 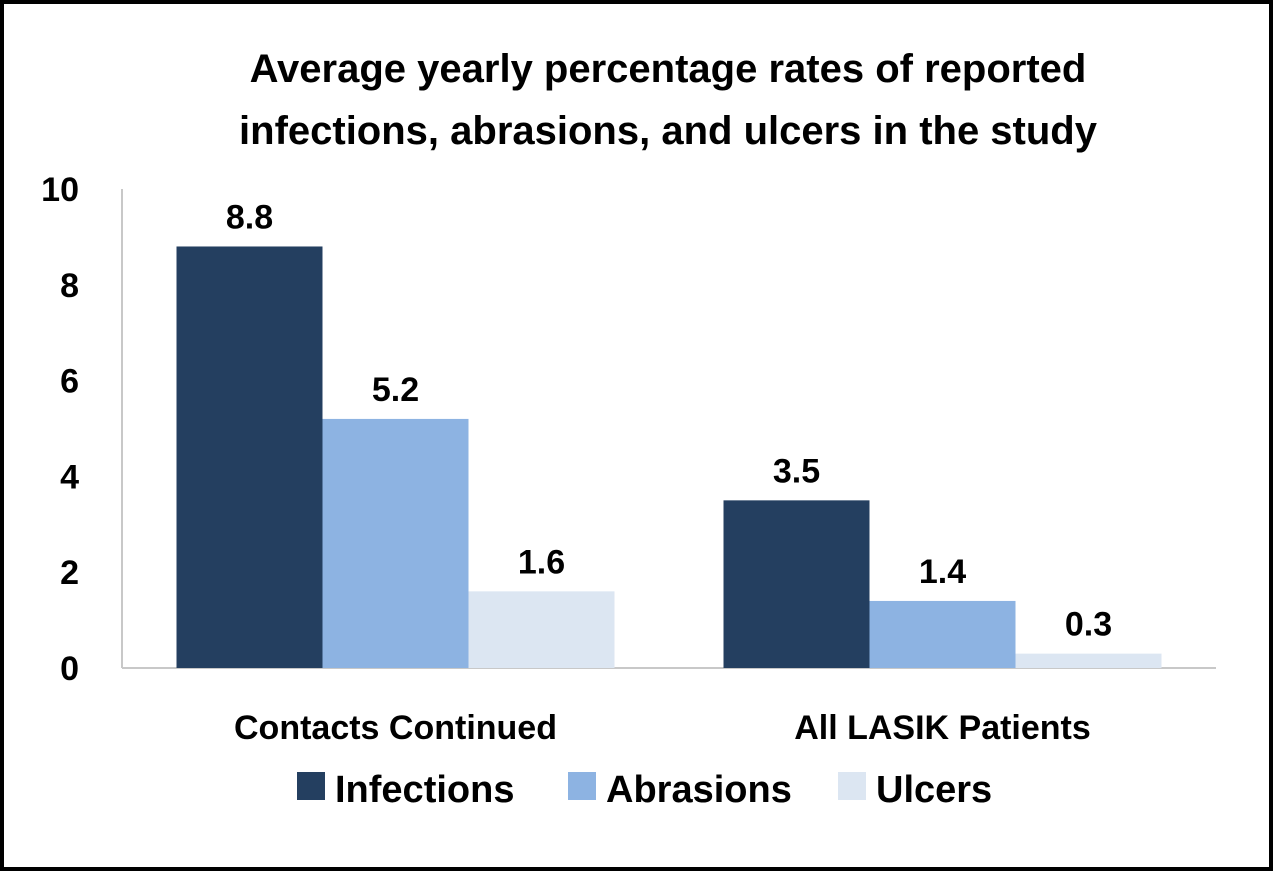 I want to click on legend-swatch-ulcers, so click(x=852, y=786).